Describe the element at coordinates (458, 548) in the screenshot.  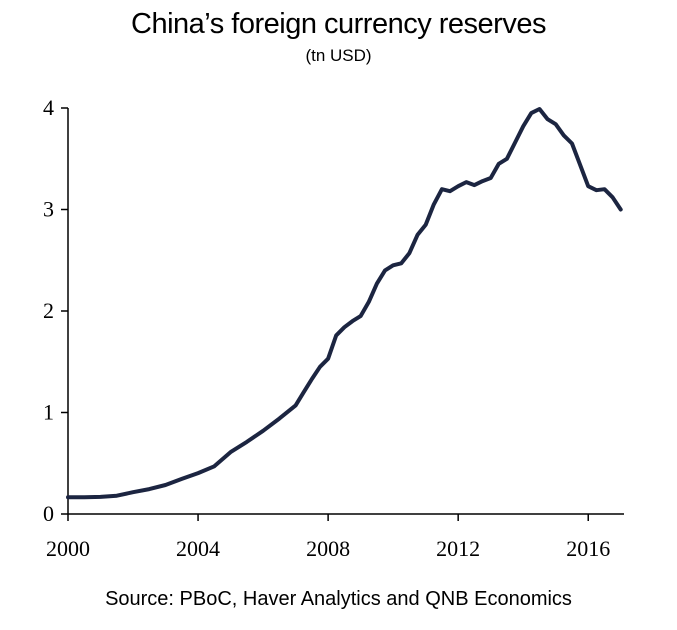
I see `x-tick-label: 2012` at that location.